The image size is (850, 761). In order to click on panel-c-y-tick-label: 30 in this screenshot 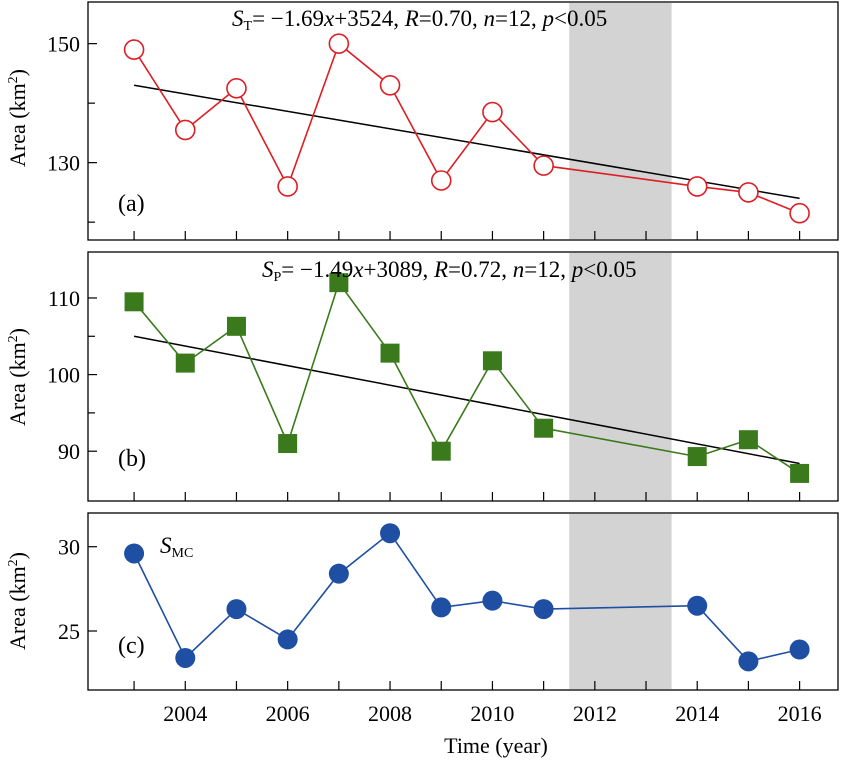, I will do `click(69, 547)`.